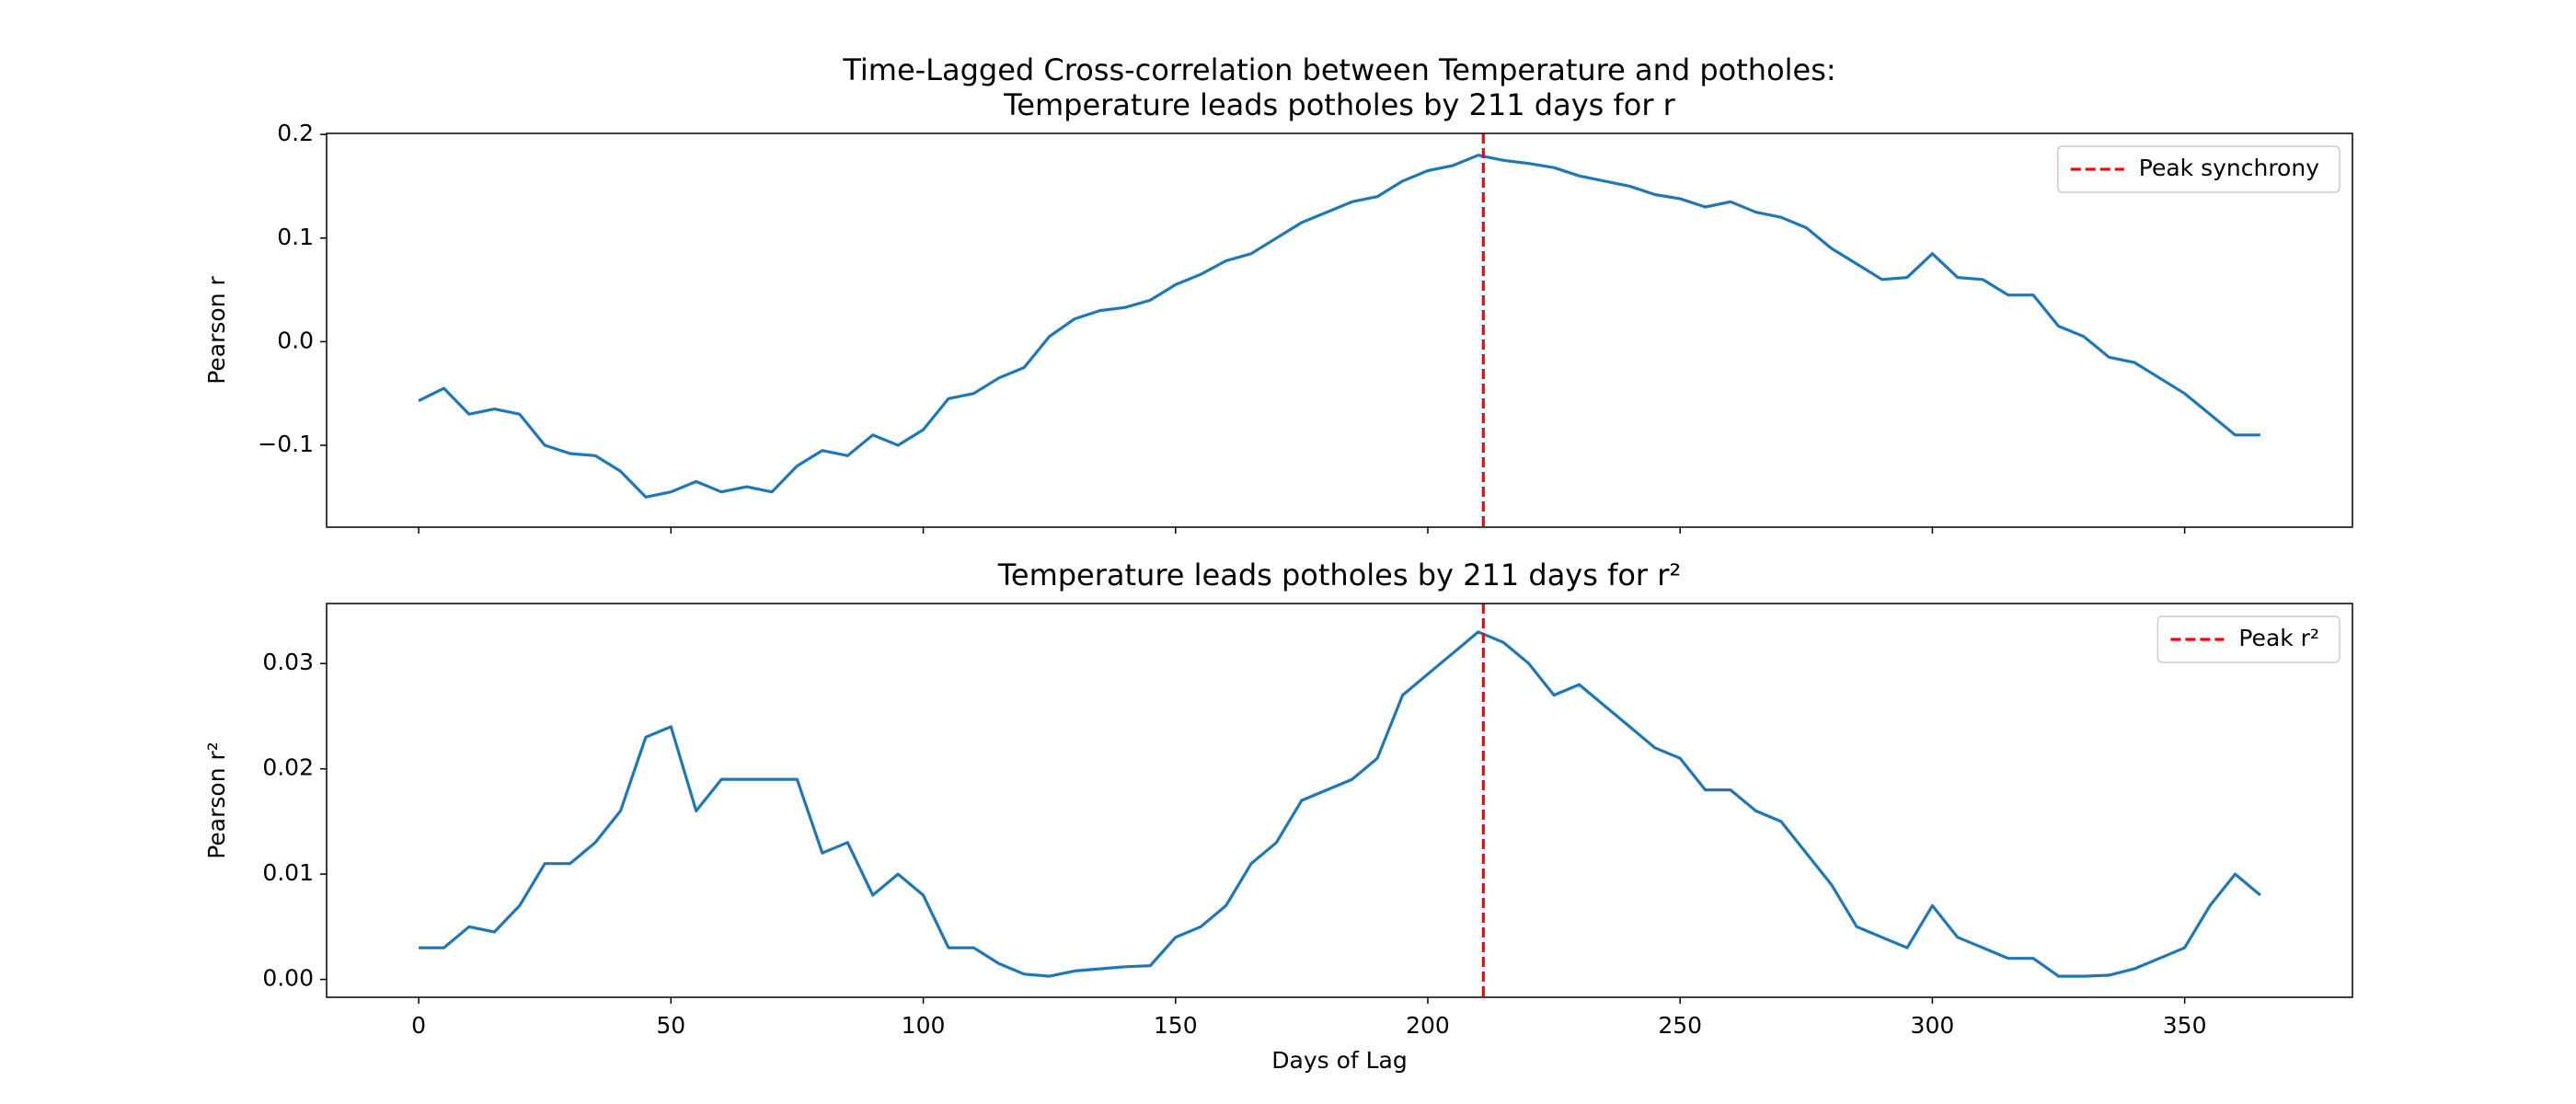 The height and width of the screenshot is (1104, 2576). Describe the element at coordinates (216, 330) in the screenshot. I see `y-axis-label: Pearson r` at that location.